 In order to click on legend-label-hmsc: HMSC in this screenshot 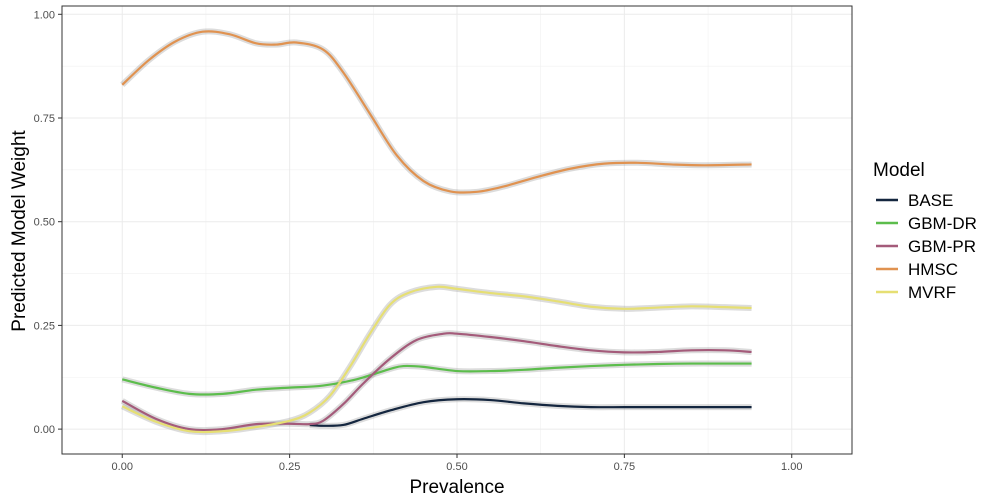, I will do `click(933, 269)`.